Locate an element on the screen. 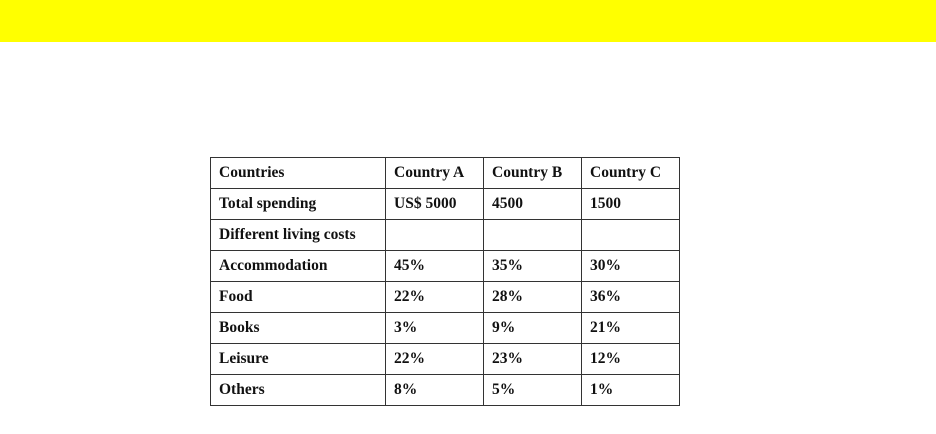  table-cell: 28% is located at coordinates (532, 297).